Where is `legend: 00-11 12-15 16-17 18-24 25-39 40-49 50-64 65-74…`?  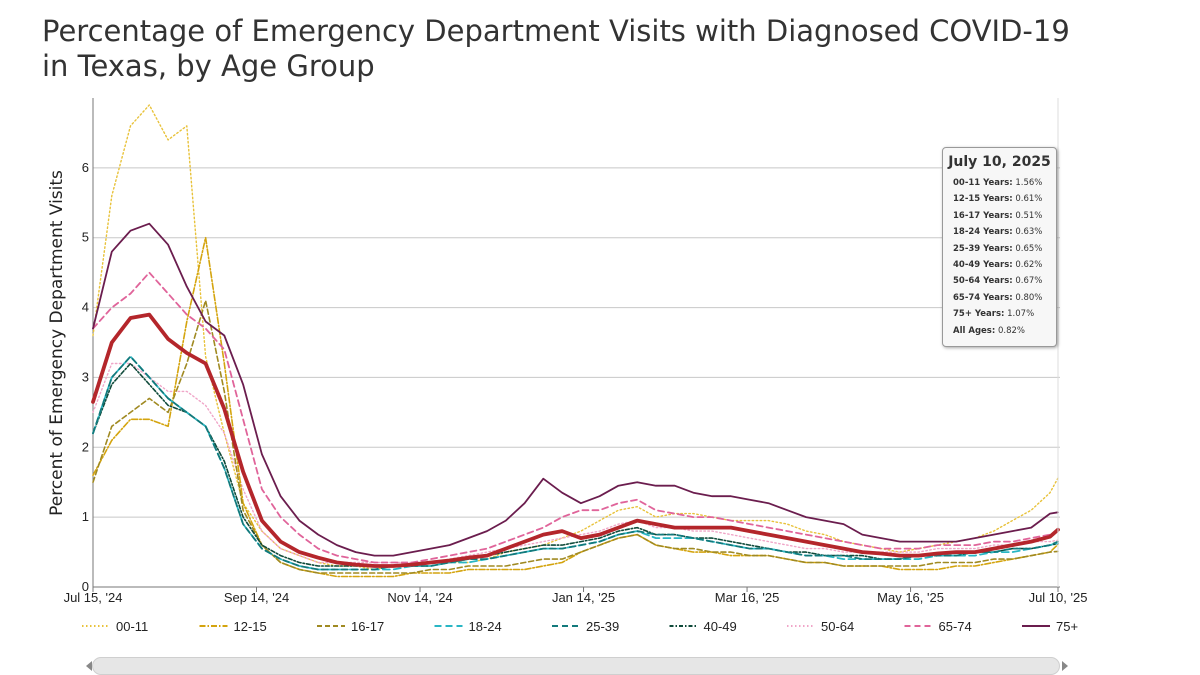
legend: 00-11 12-15 16-17 18-24 25-39 40-49 50-64 65-74… is located at coordinates (580, 626).